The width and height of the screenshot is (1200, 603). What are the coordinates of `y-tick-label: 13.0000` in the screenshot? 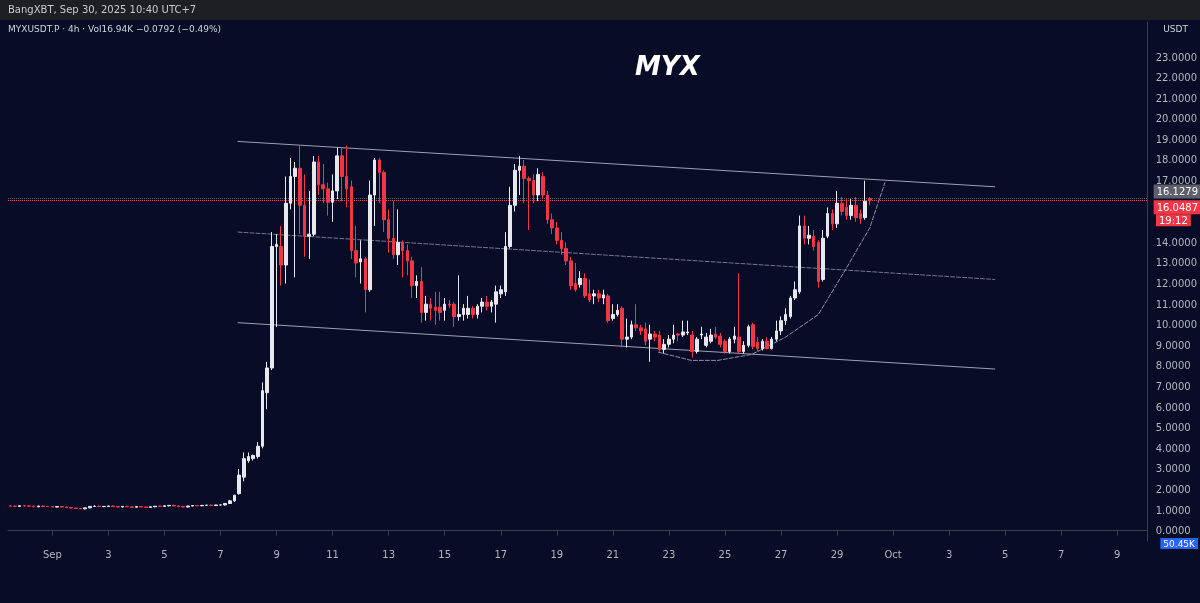 It's located at (1176, 263).